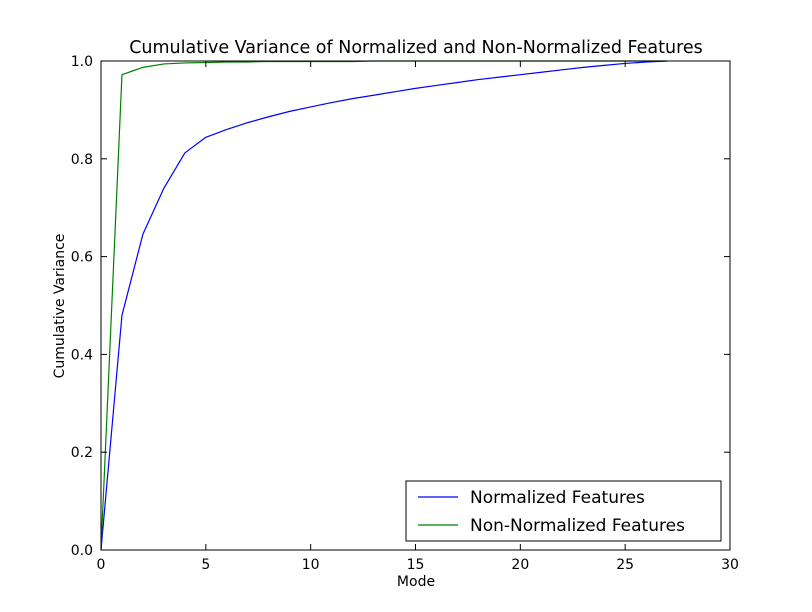  What do you see at coordinates (60, 306) in the screenshot?
I see `y-axis-label: Cumulative Variance` at bounding box center [60, 306].